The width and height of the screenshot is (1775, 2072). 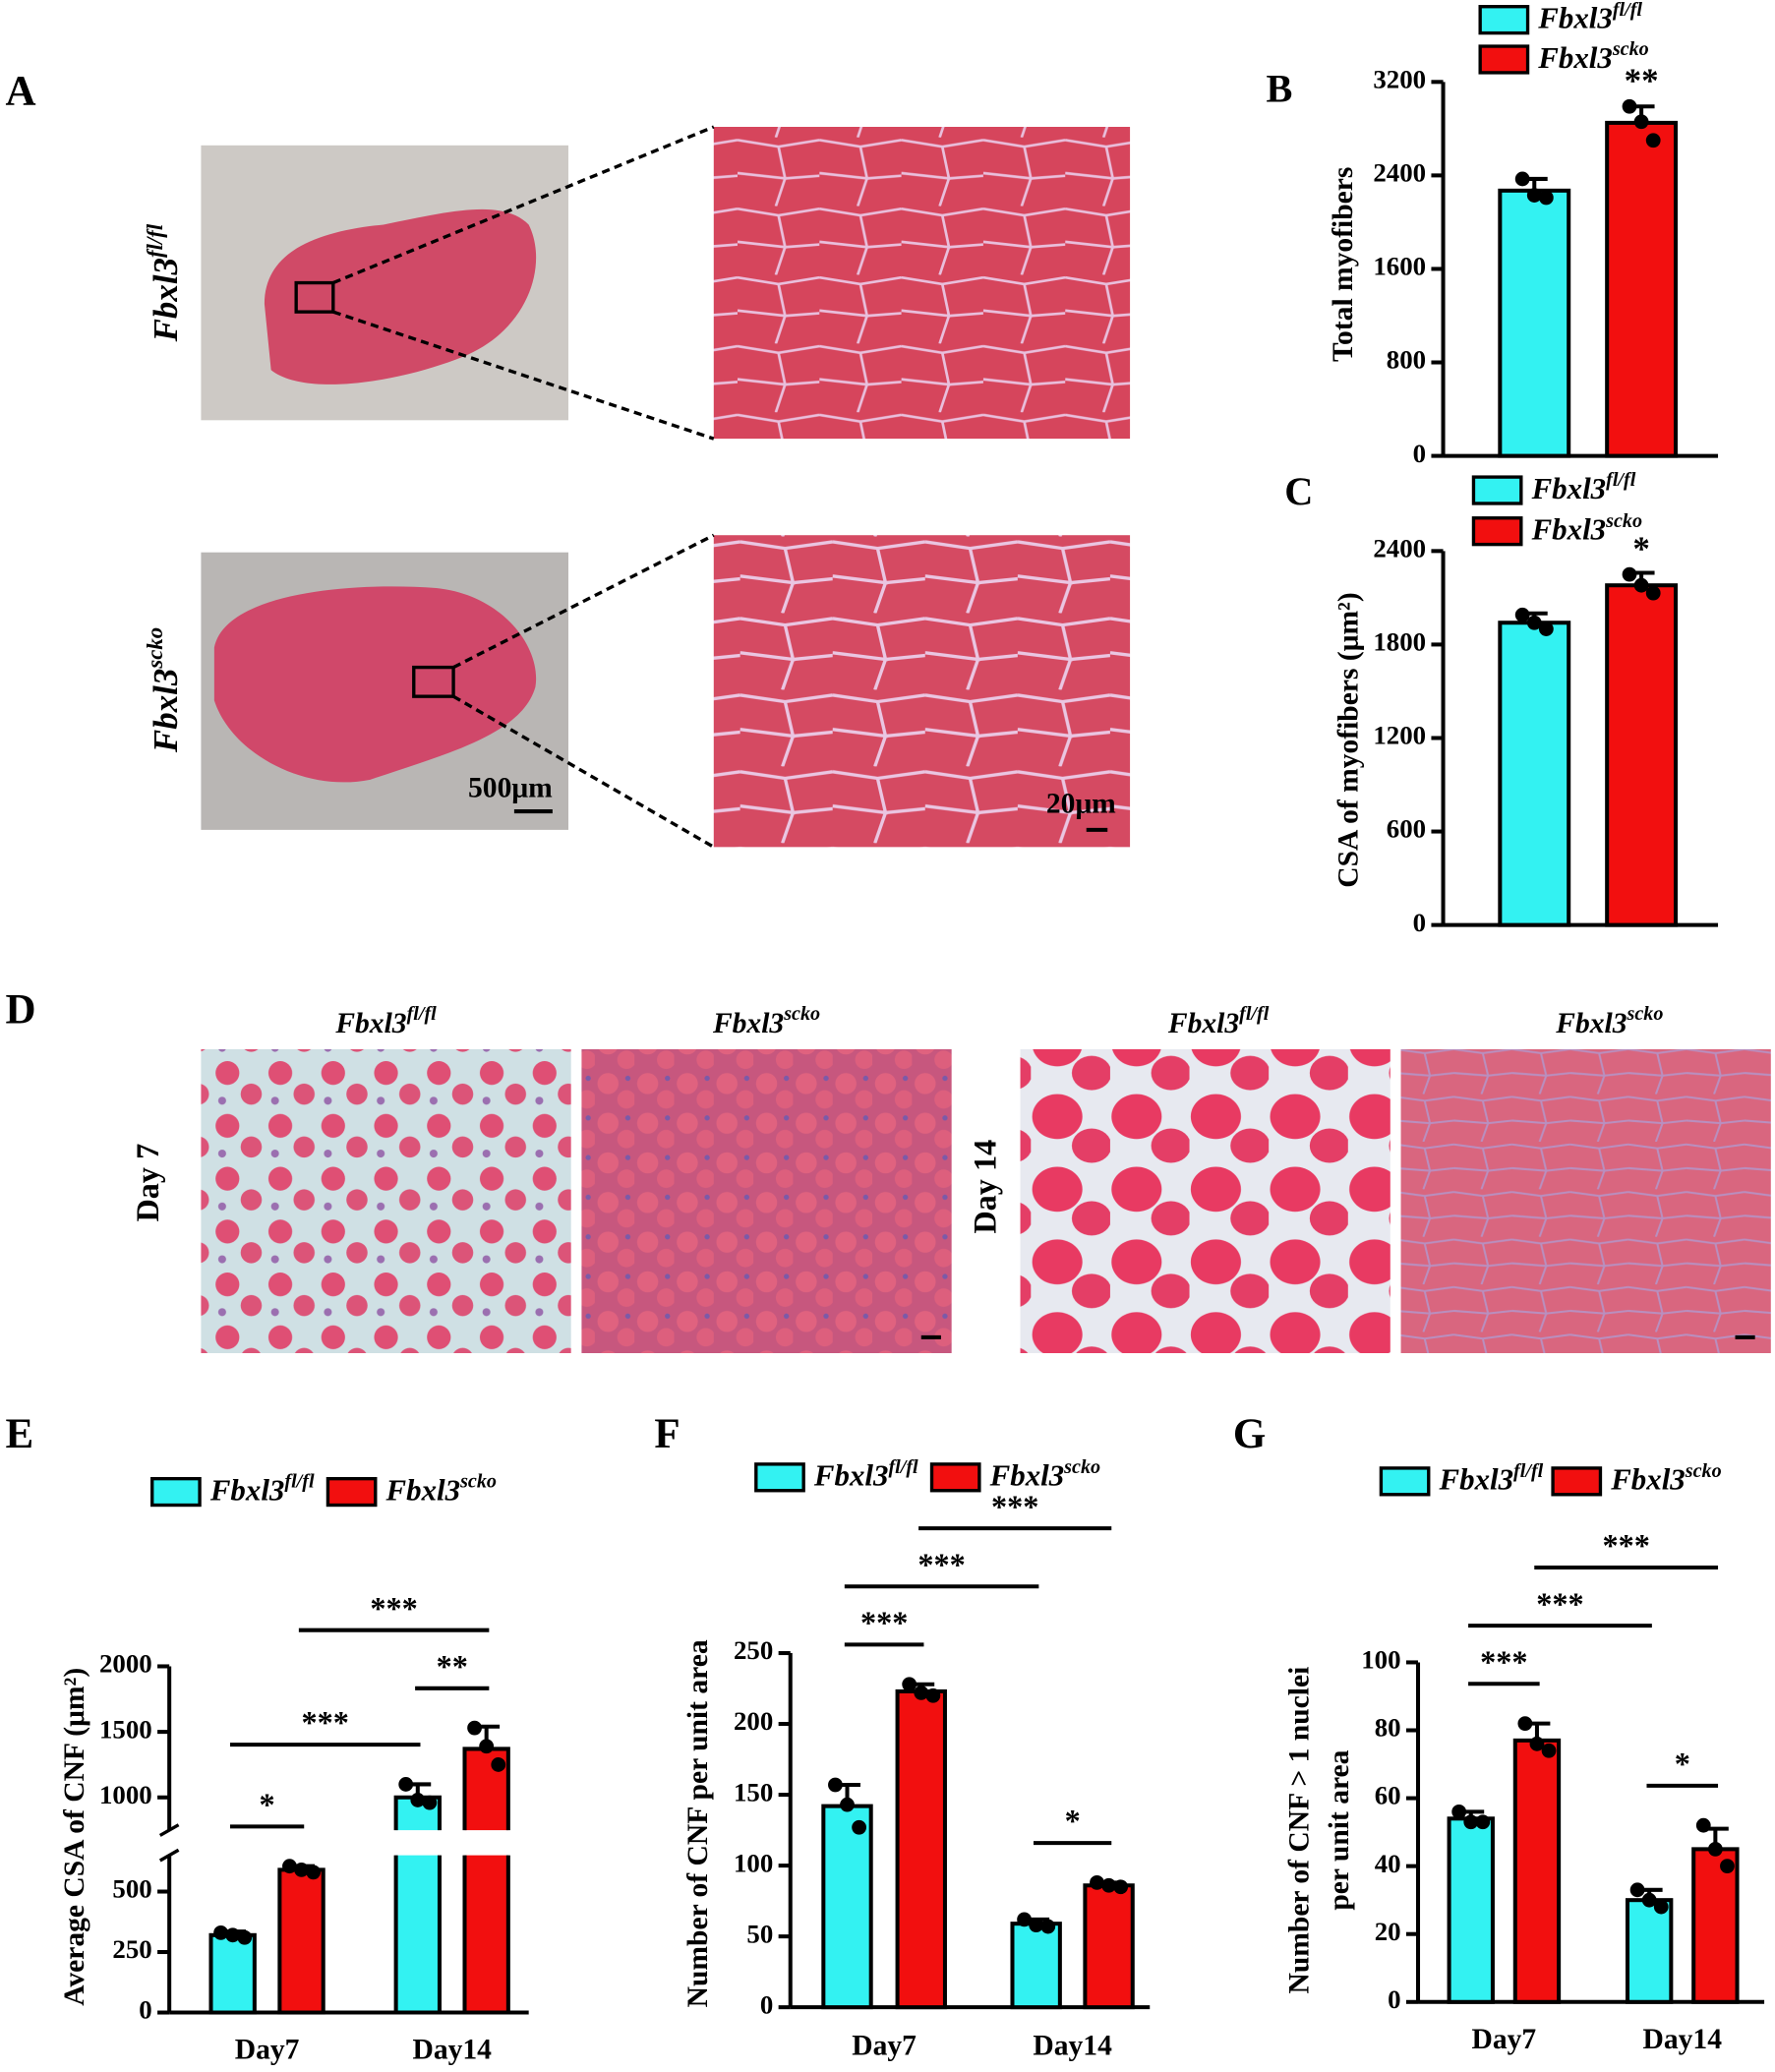 What do you see at coordinates (422, 1014) in the screenshot?
I see `col-sup: fl/fl` at bounding box center [422, 1014].